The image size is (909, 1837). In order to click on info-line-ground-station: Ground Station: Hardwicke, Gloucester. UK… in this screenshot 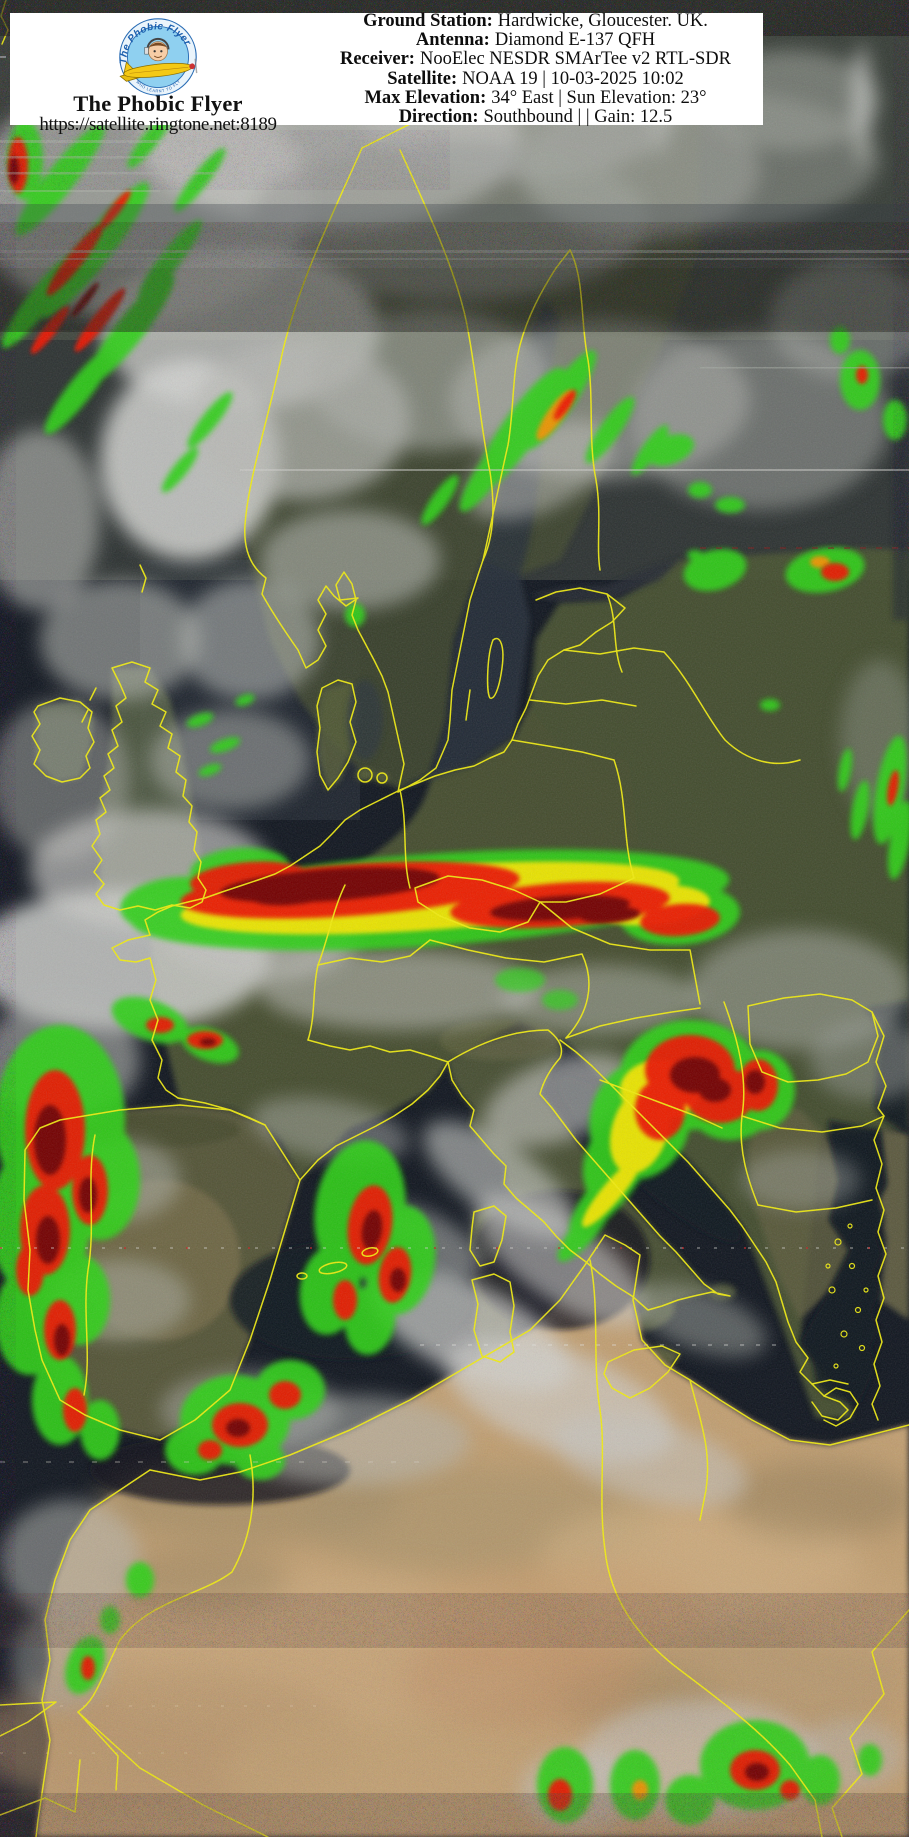, I will do `click(535, 21)`.